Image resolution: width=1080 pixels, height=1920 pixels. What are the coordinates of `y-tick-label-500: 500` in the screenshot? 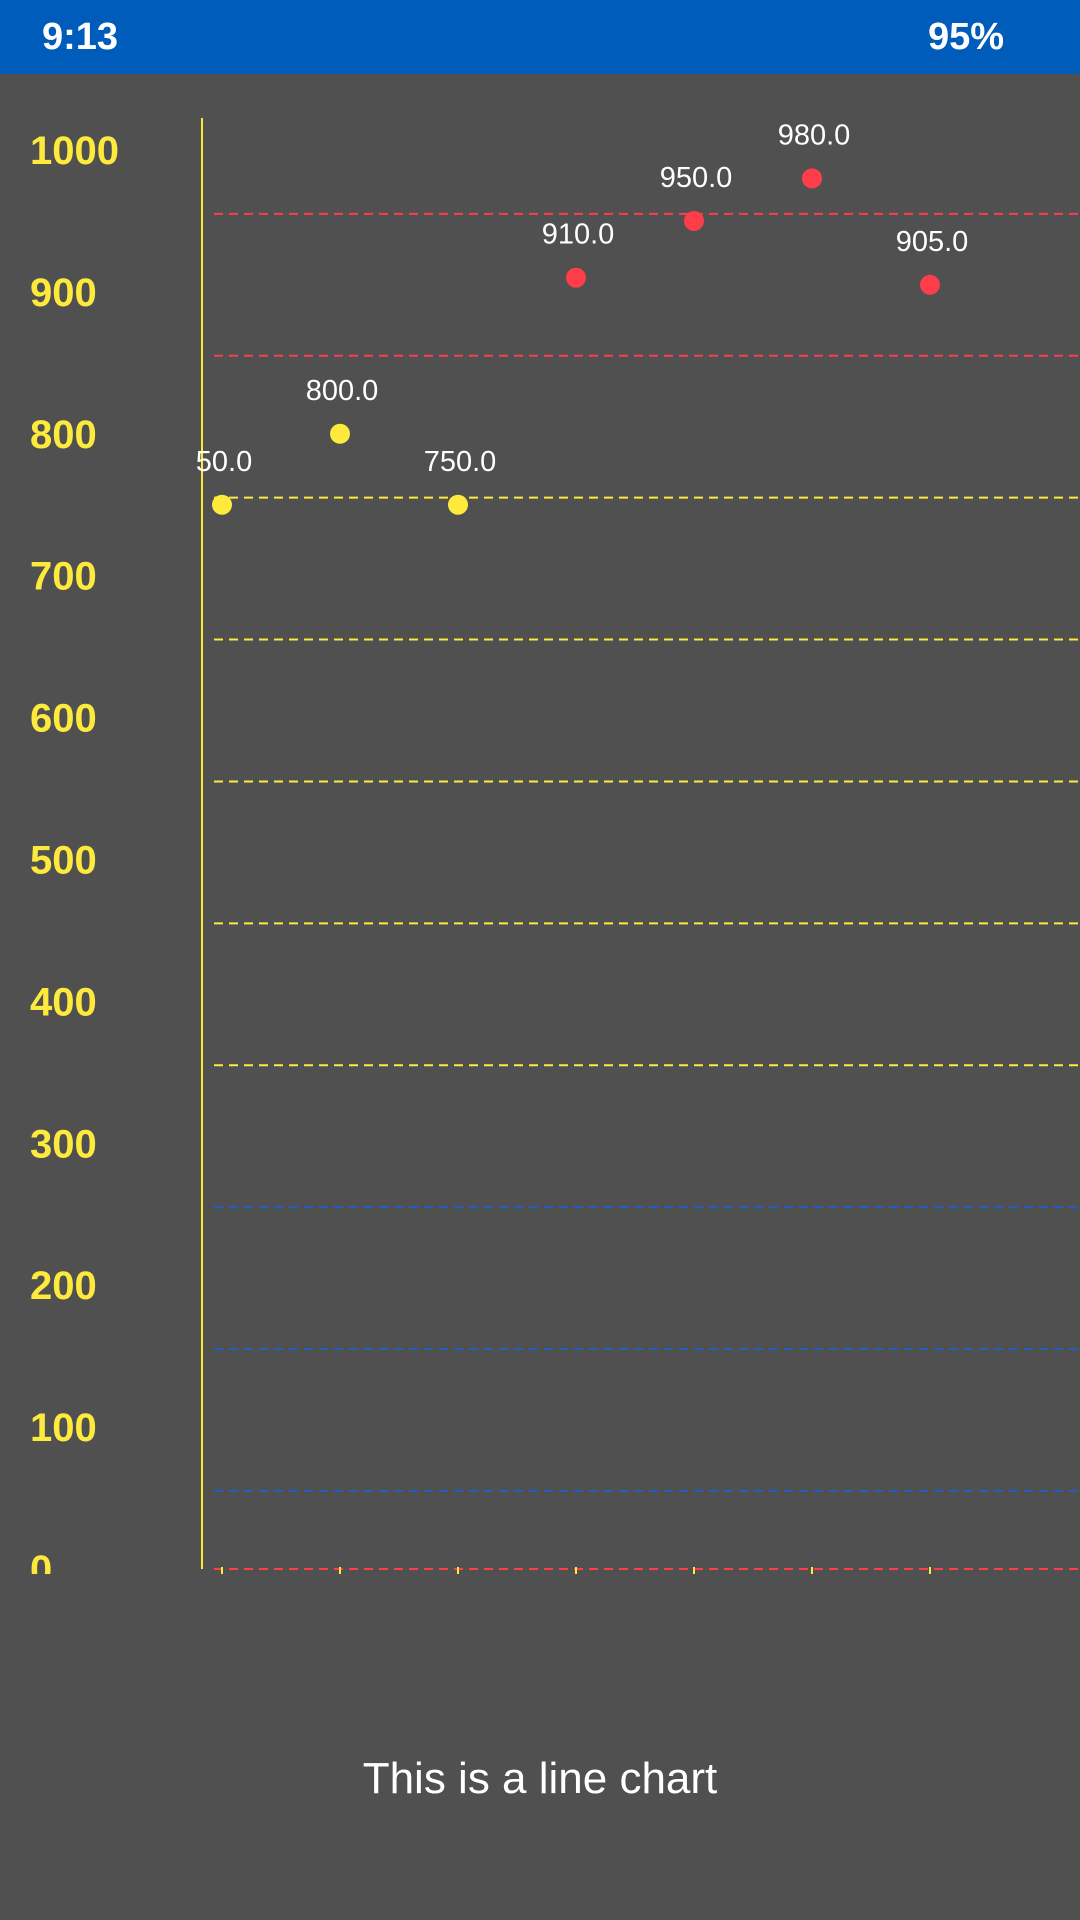 It's located at (63, 861).